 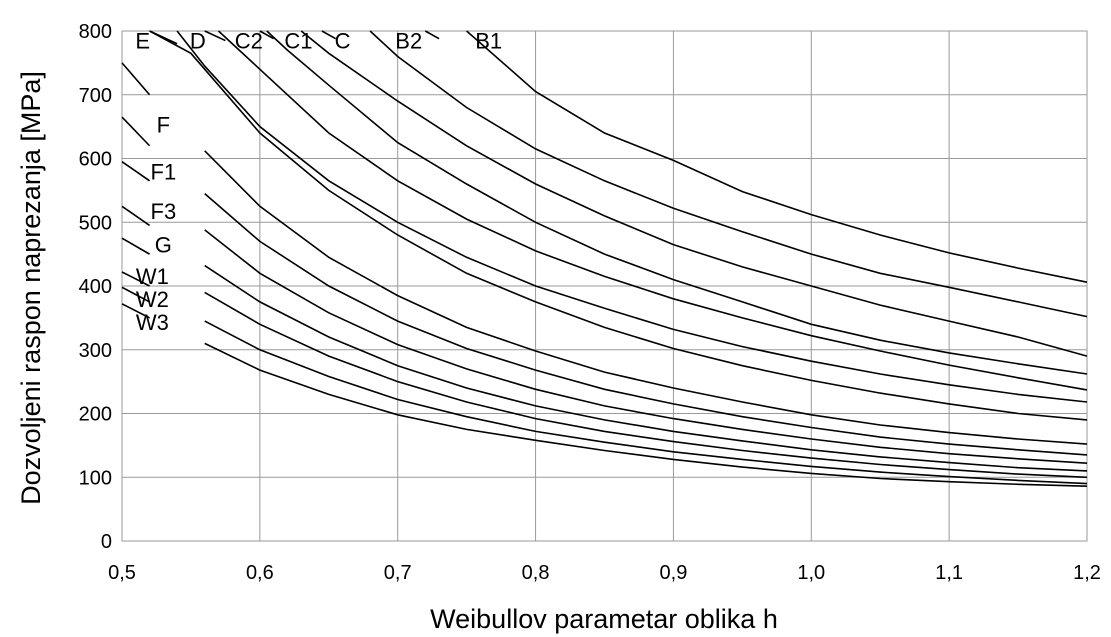 What do you see at coordinates (164, 211) in the screenshot?
I see `series-label-f3: F3` at bounding box center [164, 211].